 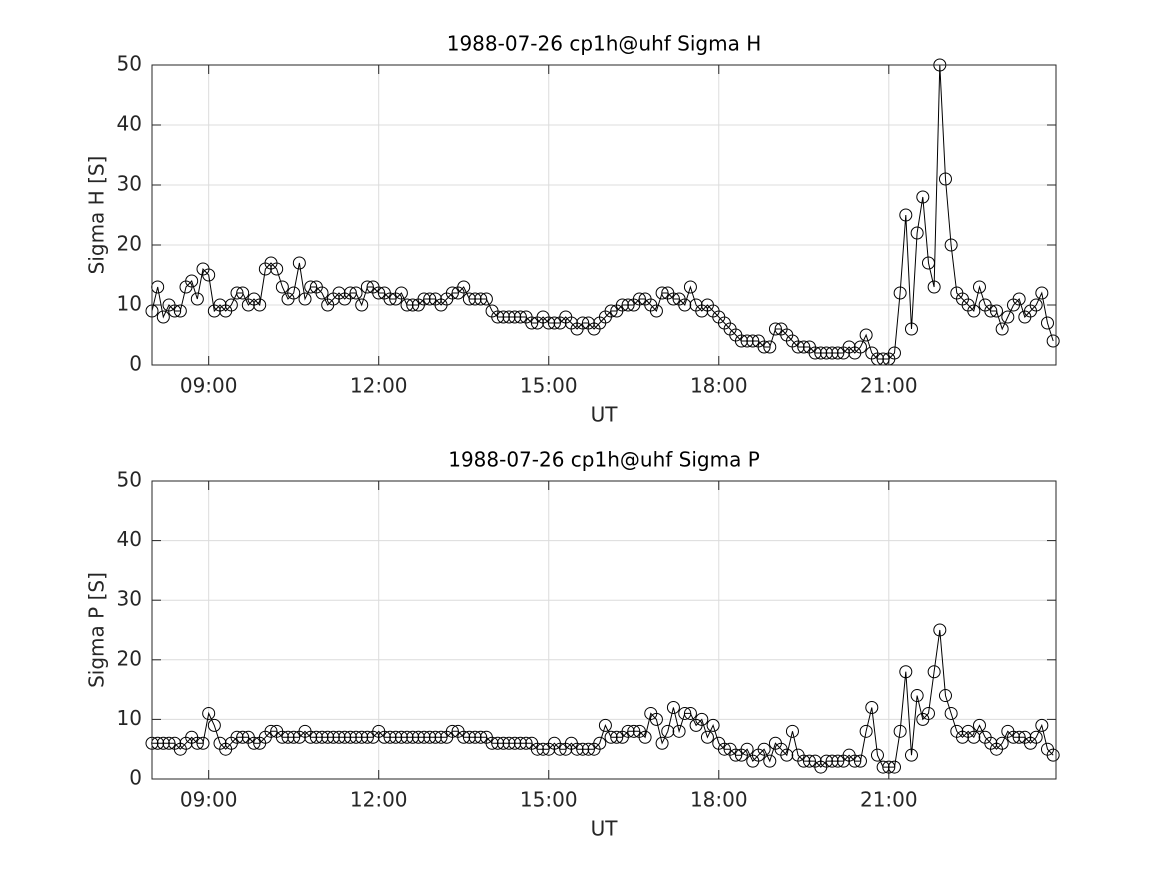 I want to click on y-tick-label: 0, so click(x=135, y=778).